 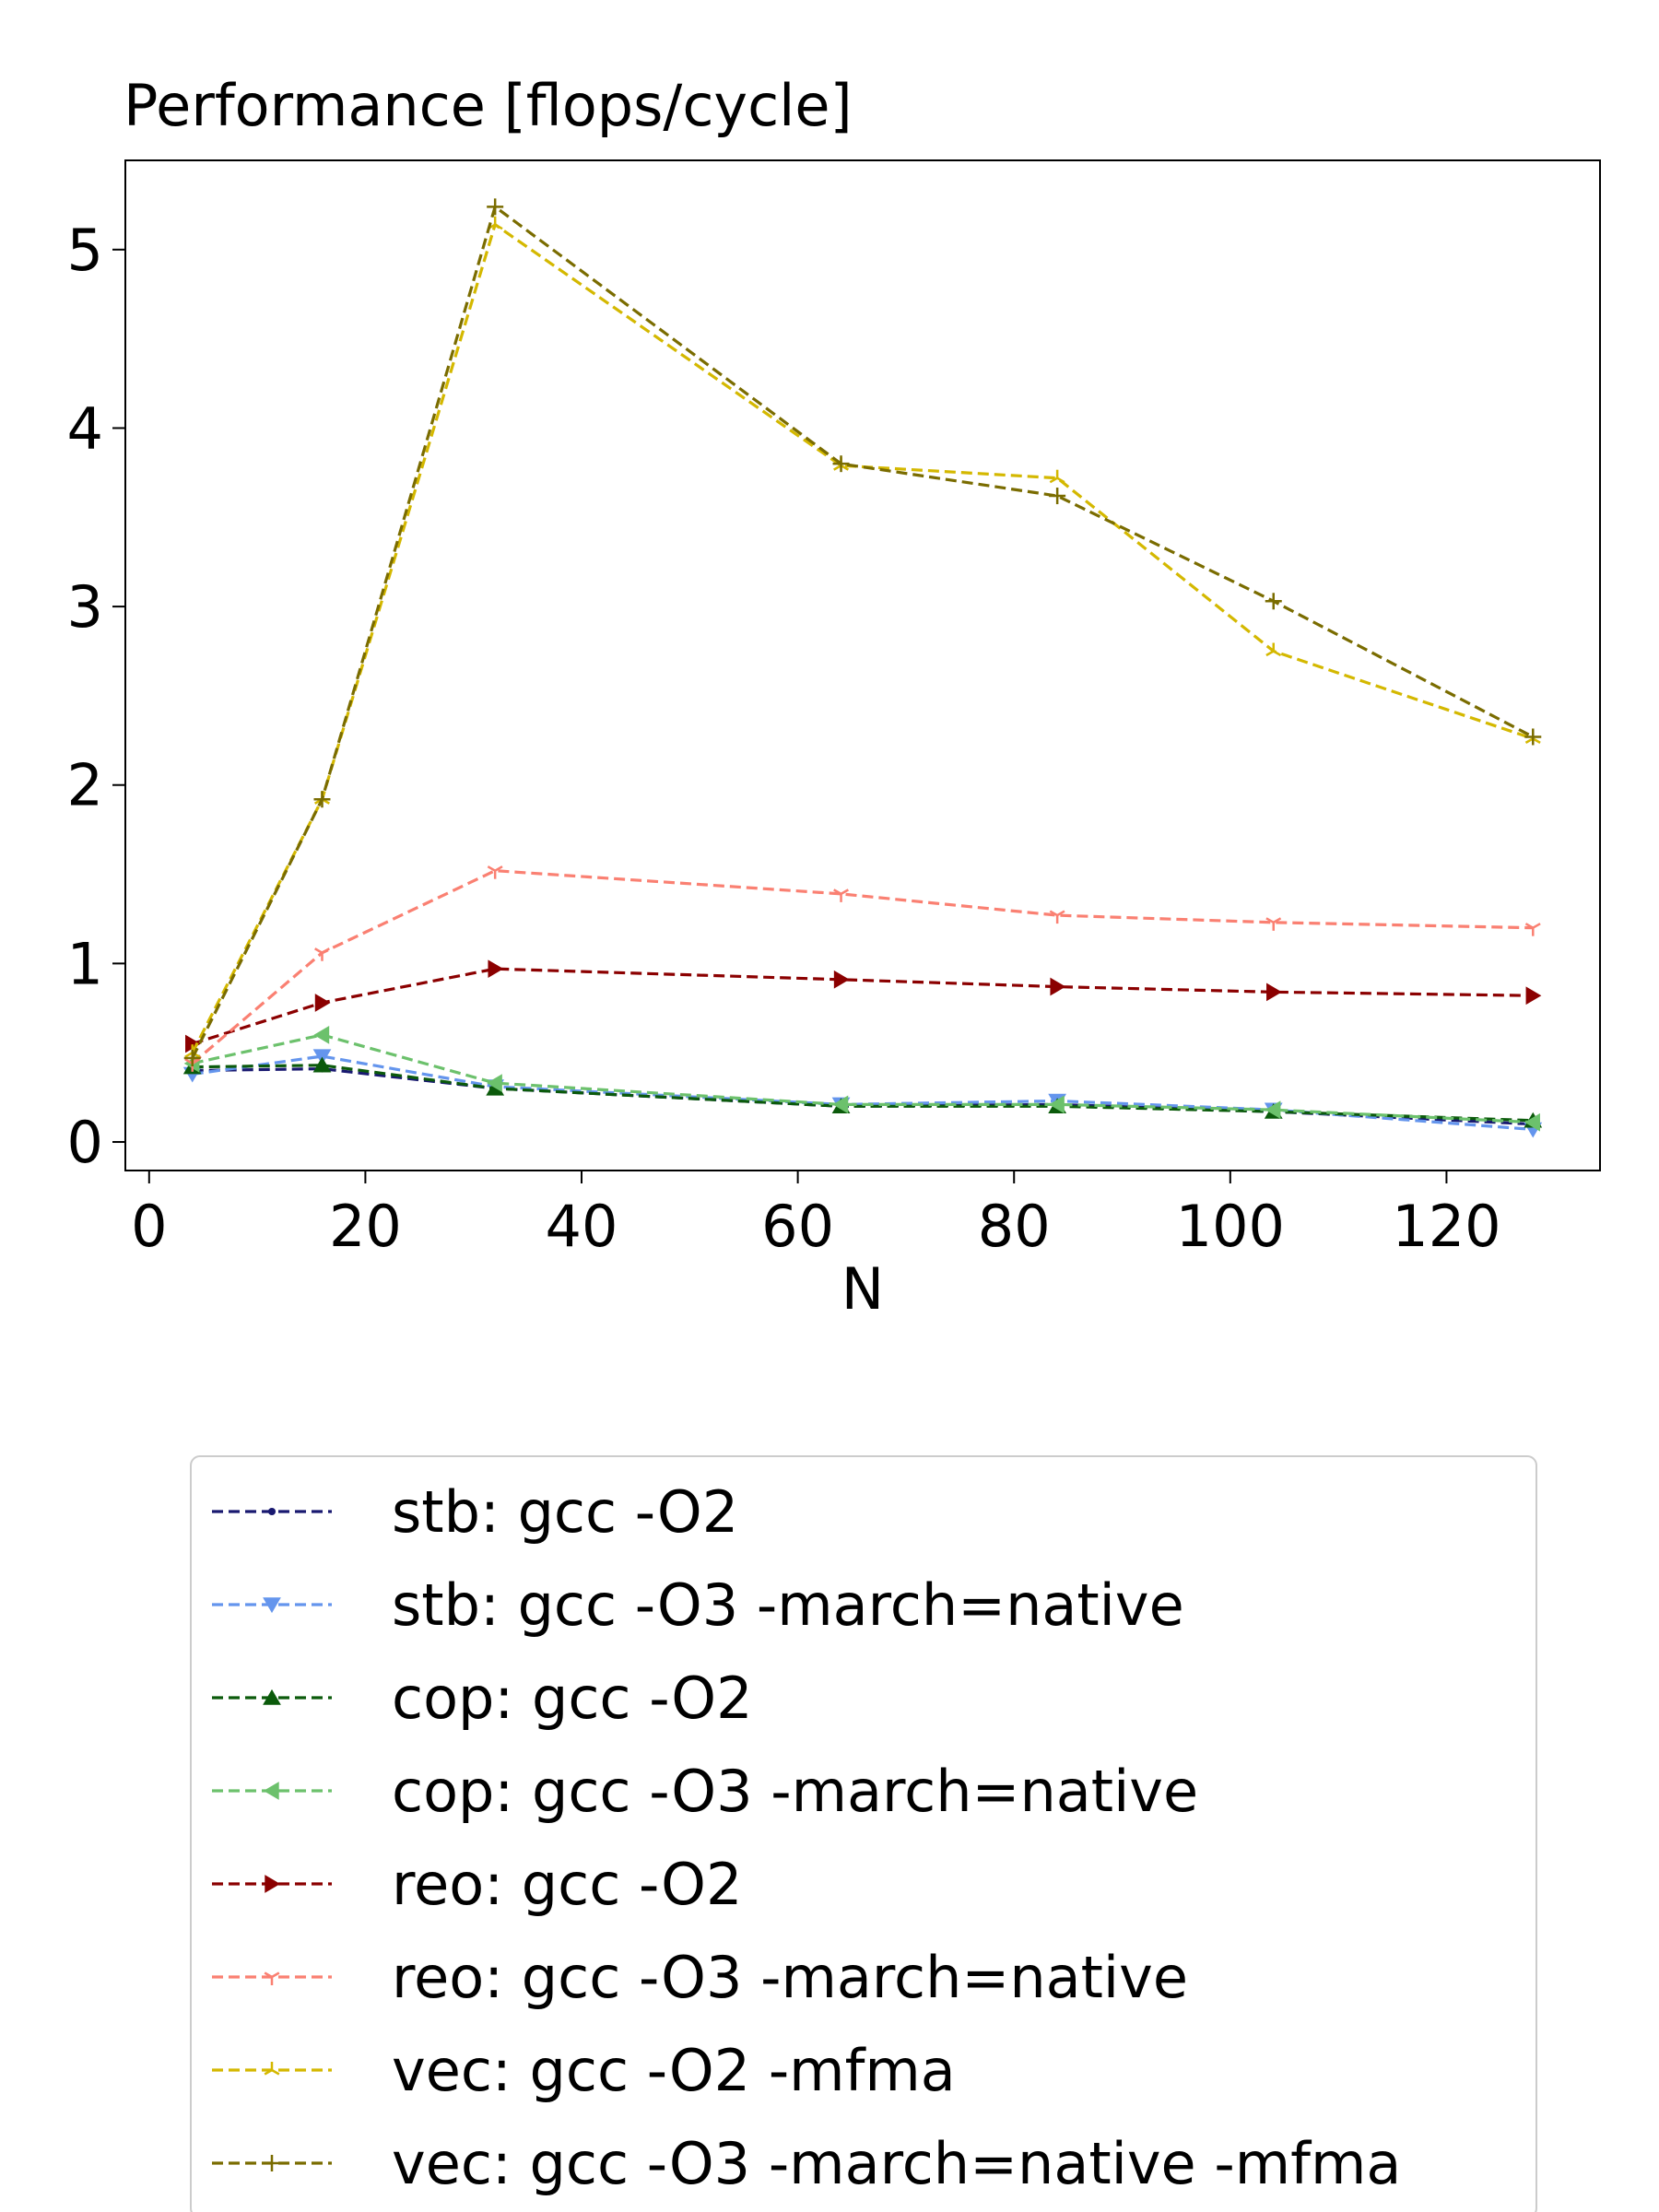 I want to click on x-tick-label: 40, so click(x=582, y=1226).